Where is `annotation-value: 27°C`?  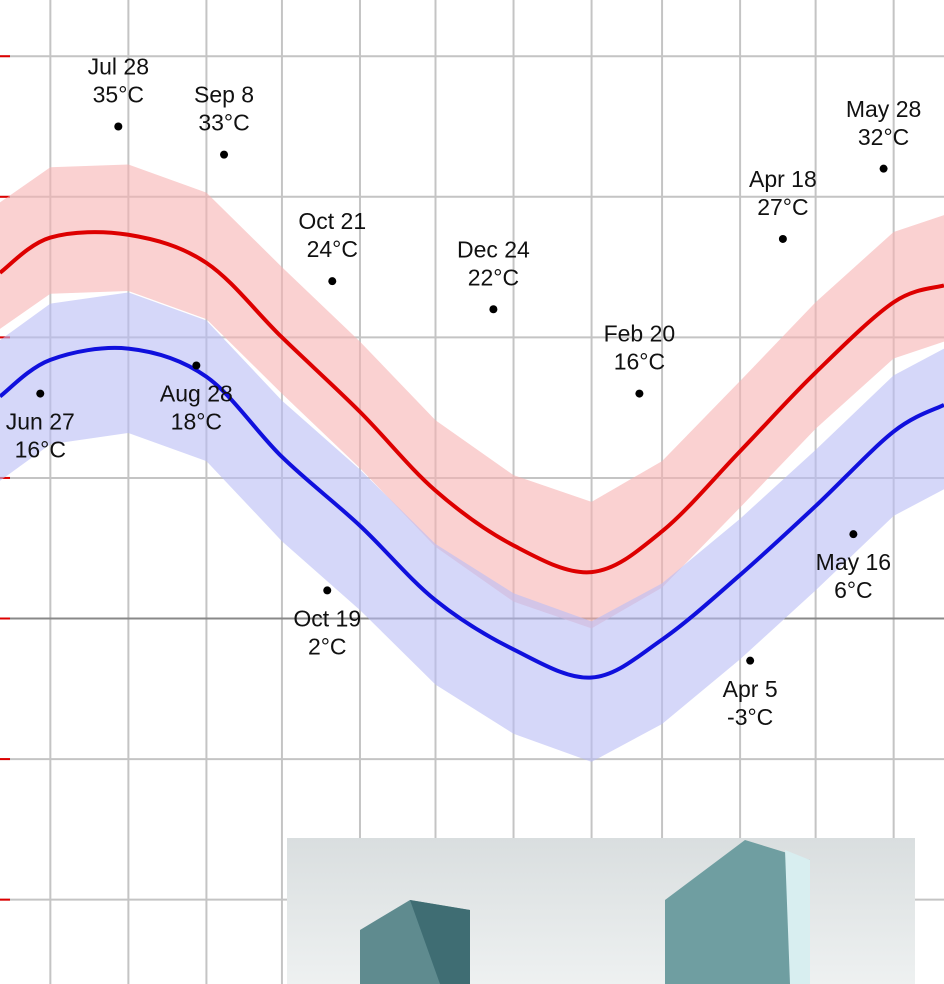 annotation-value: 27°C is located at coordinates (782, 207).